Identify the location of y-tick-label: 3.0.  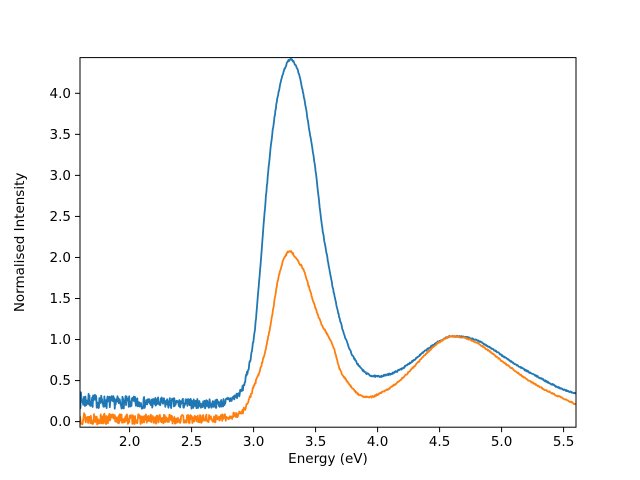
(60, 176).